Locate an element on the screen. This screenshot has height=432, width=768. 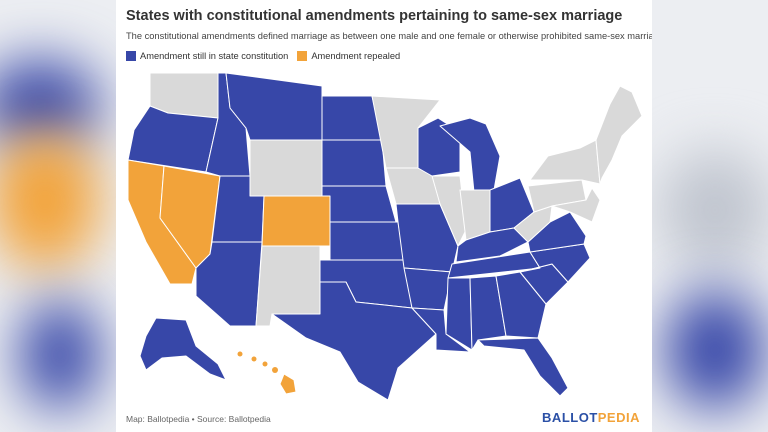
brand-part-2: PEDIA is located at coordinates (618, 417).